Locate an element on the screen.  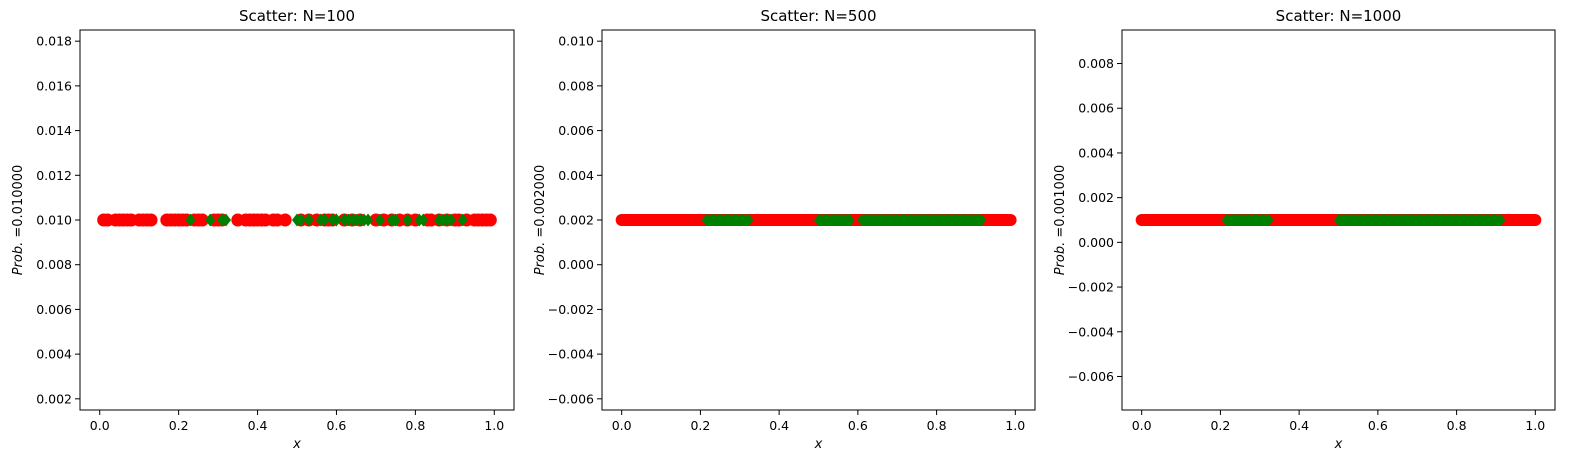
chart-title: Scatter: N=100 is located at coordinates (297, 16).